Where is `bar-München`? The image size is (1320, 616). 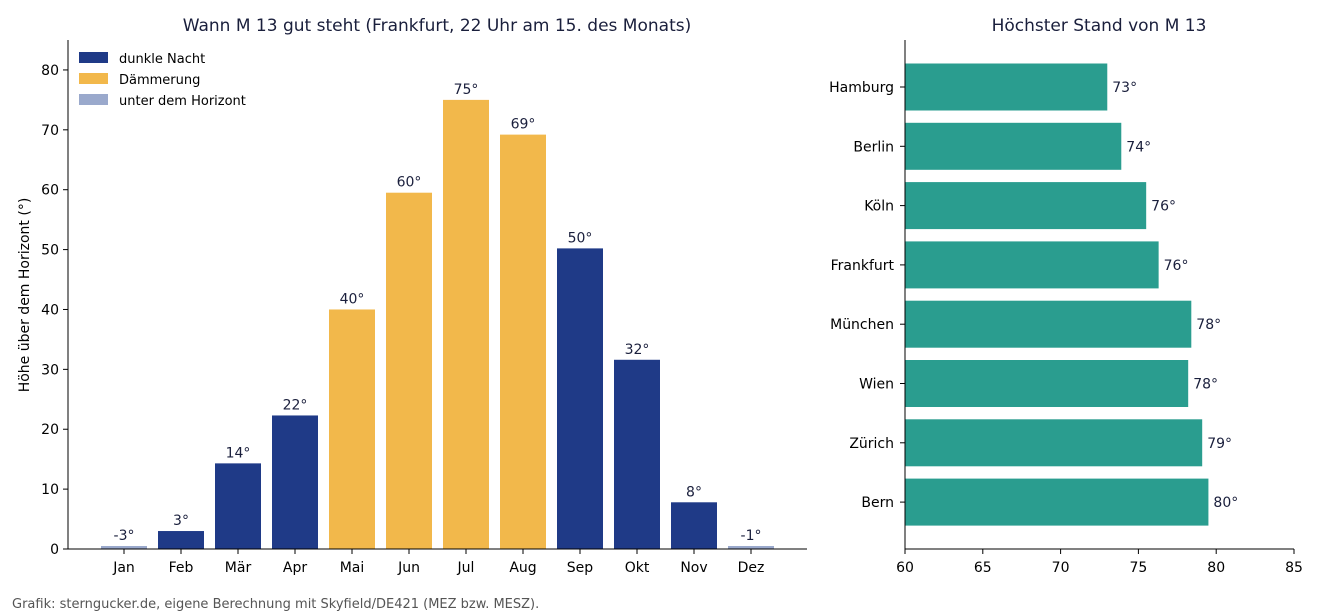 bar-München is located at coordinates (1048, 324).